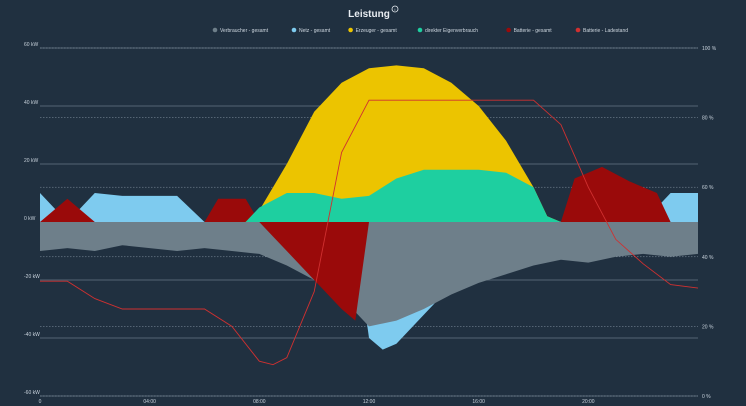  Describe the element at coordinates (708, 258) in the screenshot. I see `y-tick-label: 40 %` at that location.